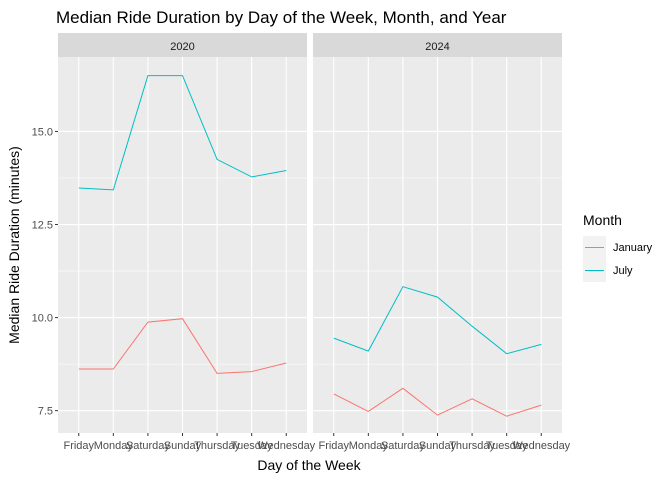 Image resolution: width=672 pixels, height=480 pixels. Describe the element at coordinates (45, 272) in the screenshot. I see `y-axis: 7.5 10.0 12.5 15.0` at that location.